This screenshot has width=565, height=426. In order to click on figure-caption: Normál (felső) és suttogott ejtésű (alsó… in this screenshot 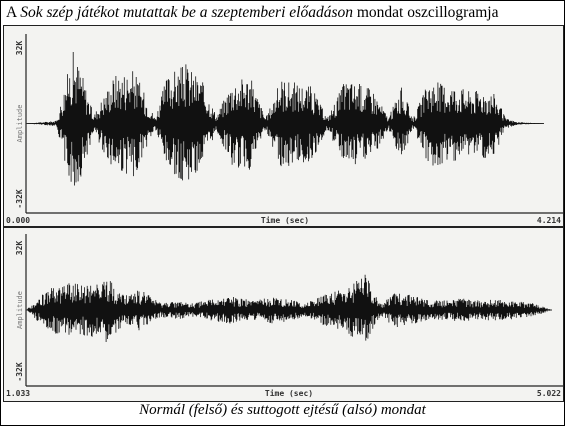, I will do `click(282, 410)`.